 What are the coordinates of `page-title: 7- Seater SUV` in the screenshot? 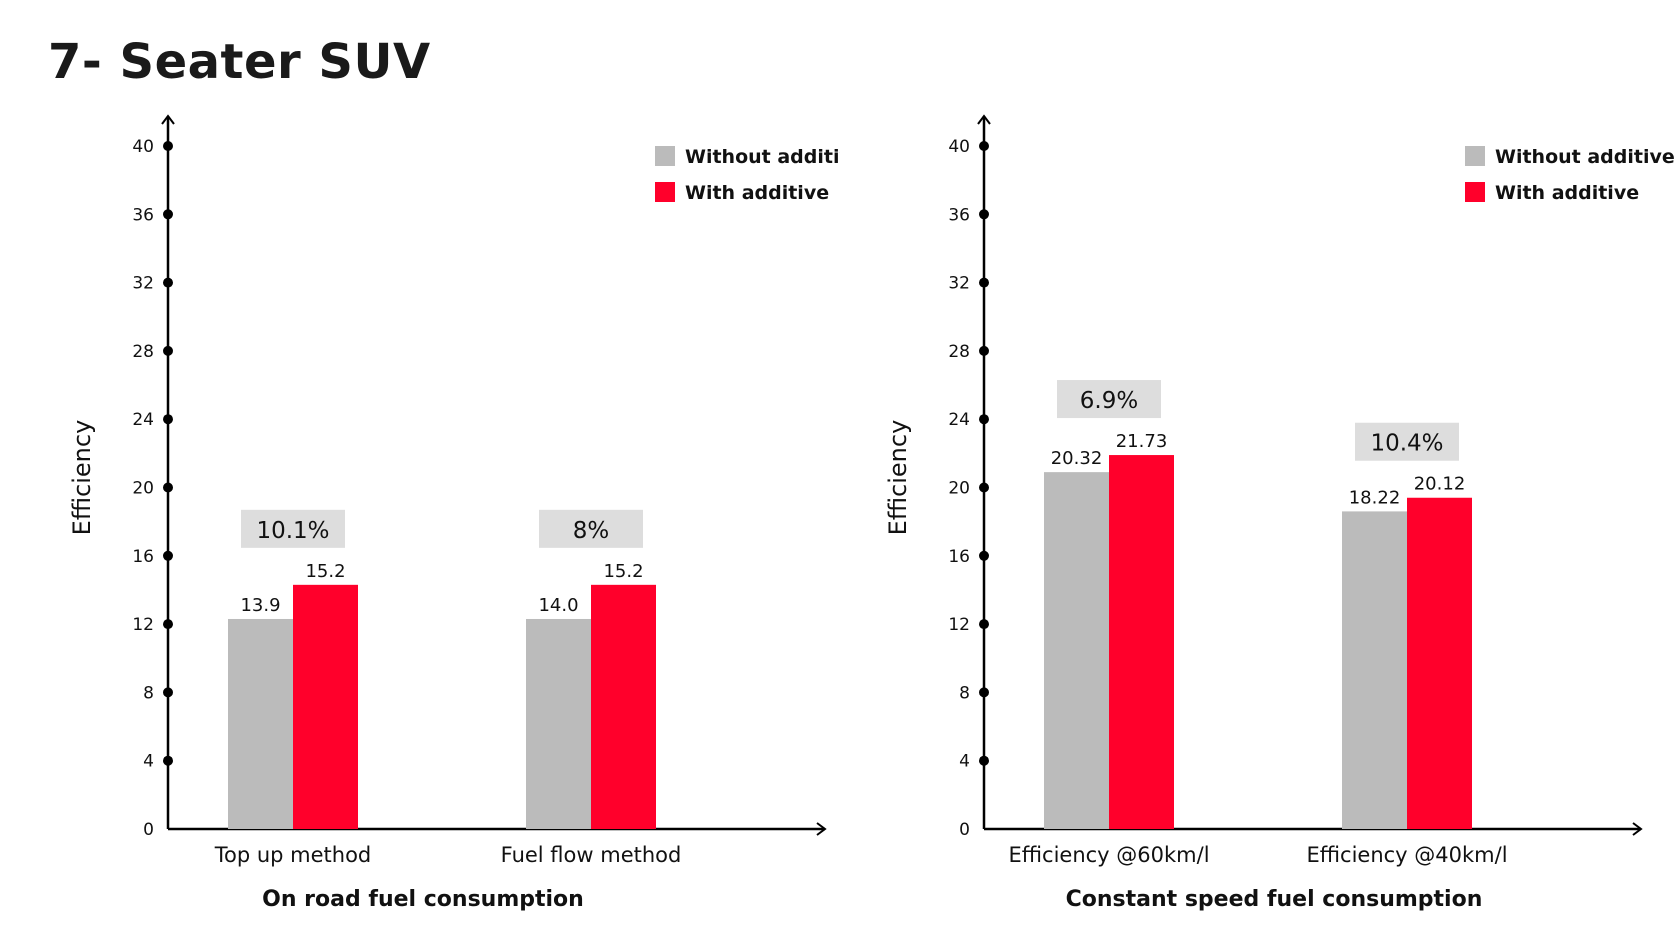 It's located at (239, 62).